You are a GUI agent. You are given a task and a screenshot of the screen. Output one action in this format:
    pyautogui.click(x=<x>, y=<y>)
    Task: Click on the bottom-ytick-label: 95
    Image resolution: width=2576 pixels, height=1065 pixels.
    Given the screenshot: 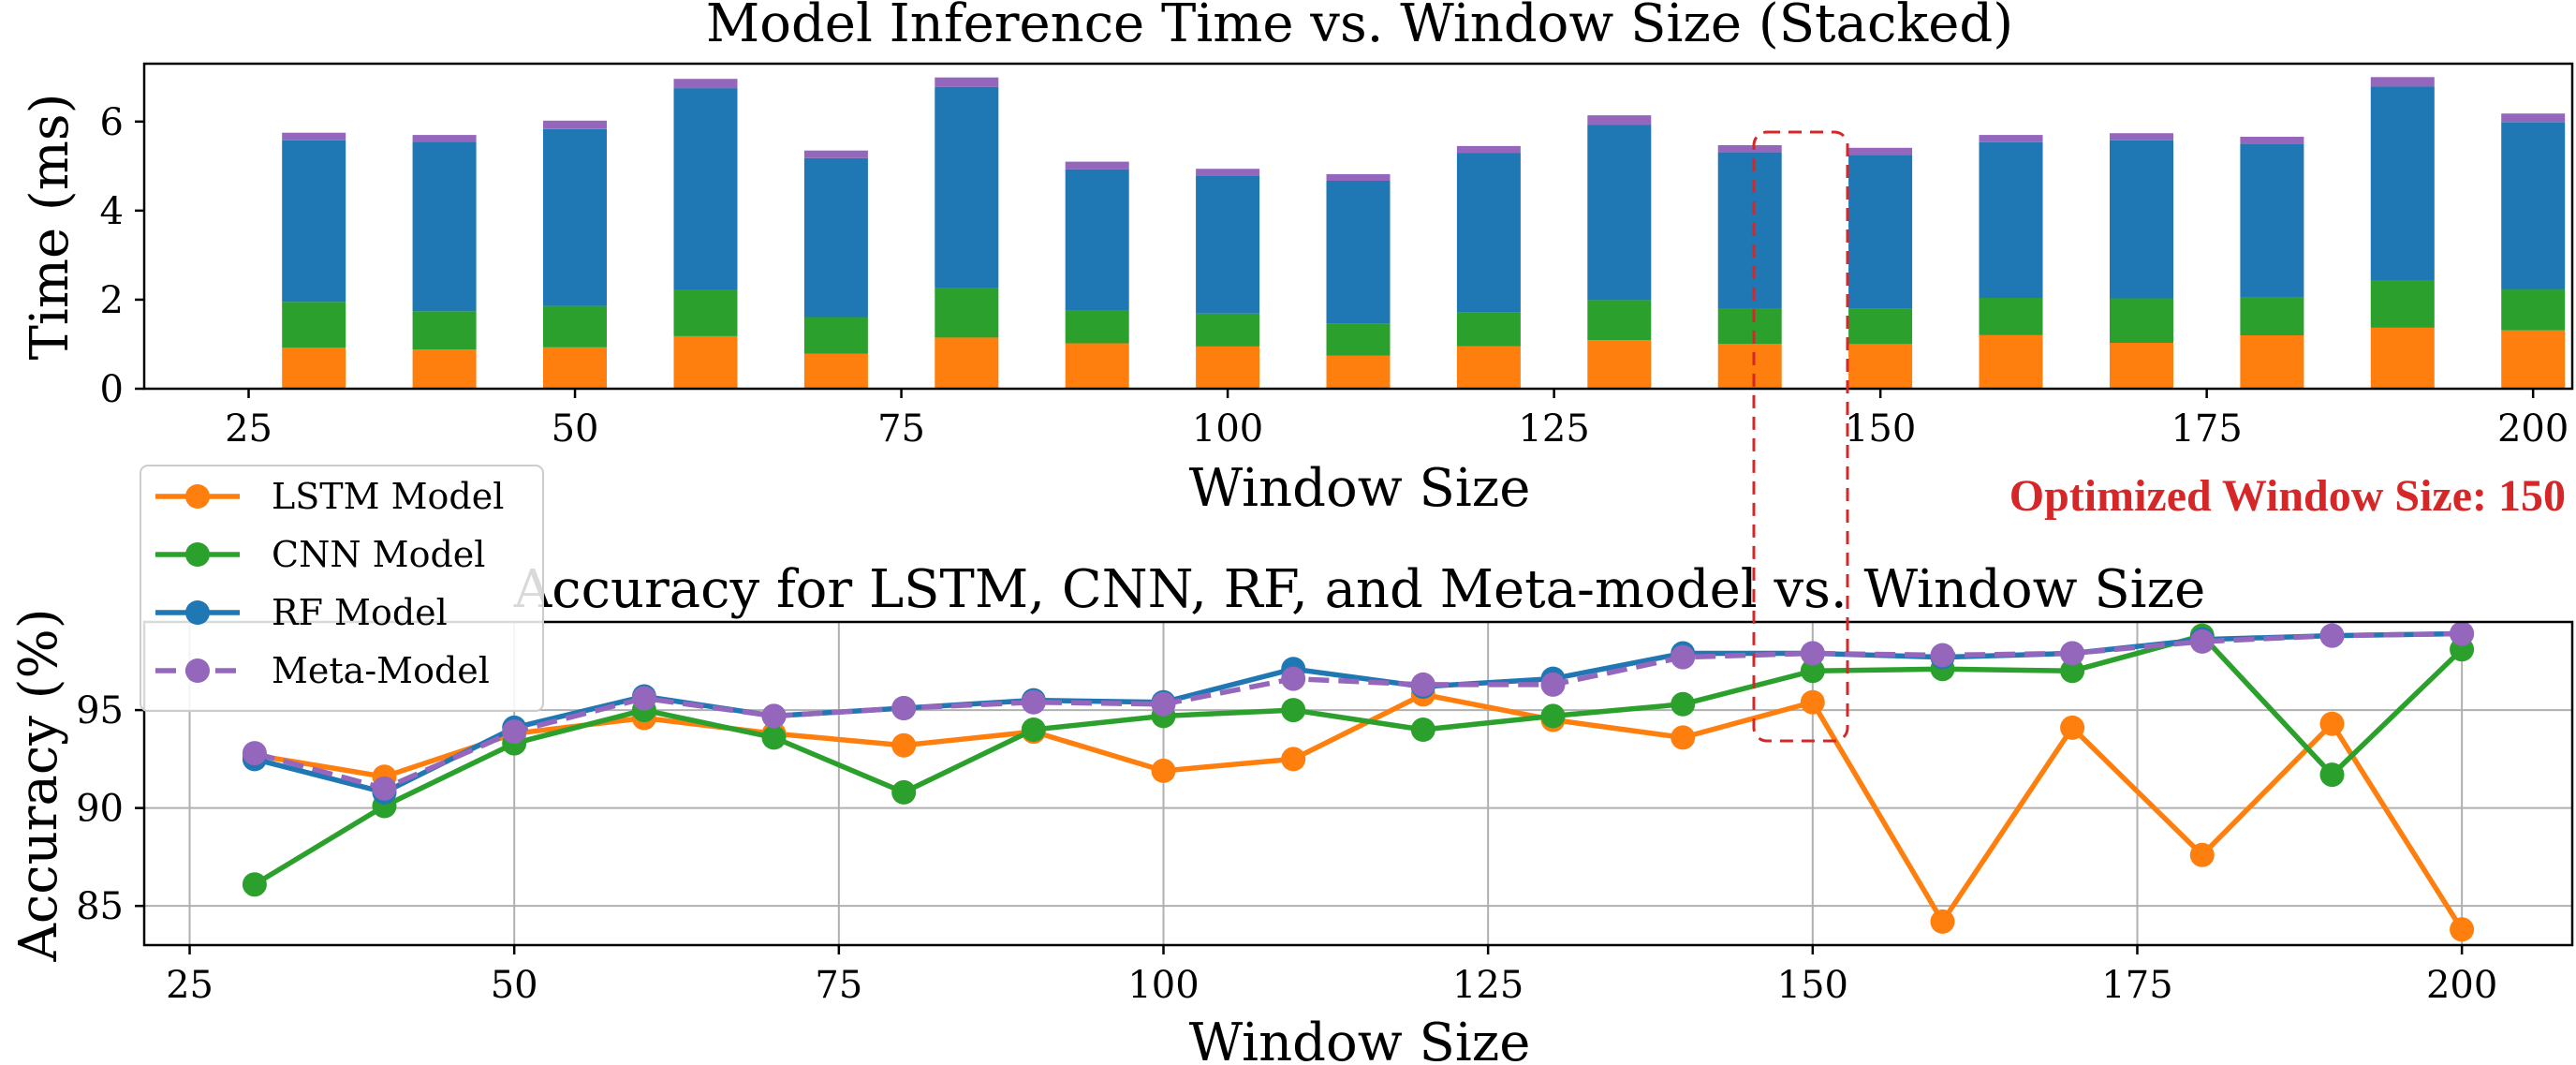 What is the action you would take?
    pyautogui.click(x=100, y=710)
    